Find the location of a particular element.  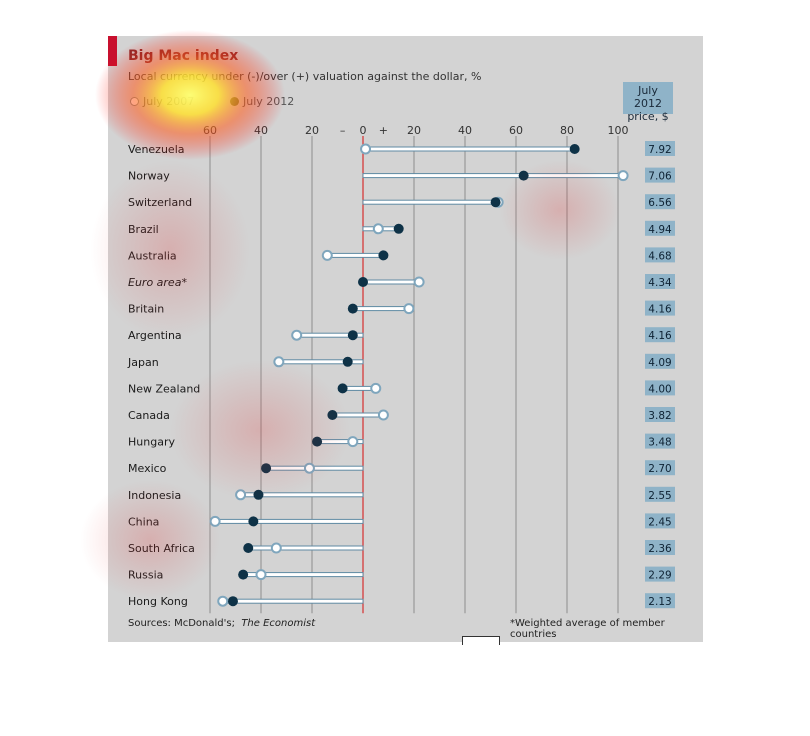

country-label: Argentina is located at coordinates (155, 335).